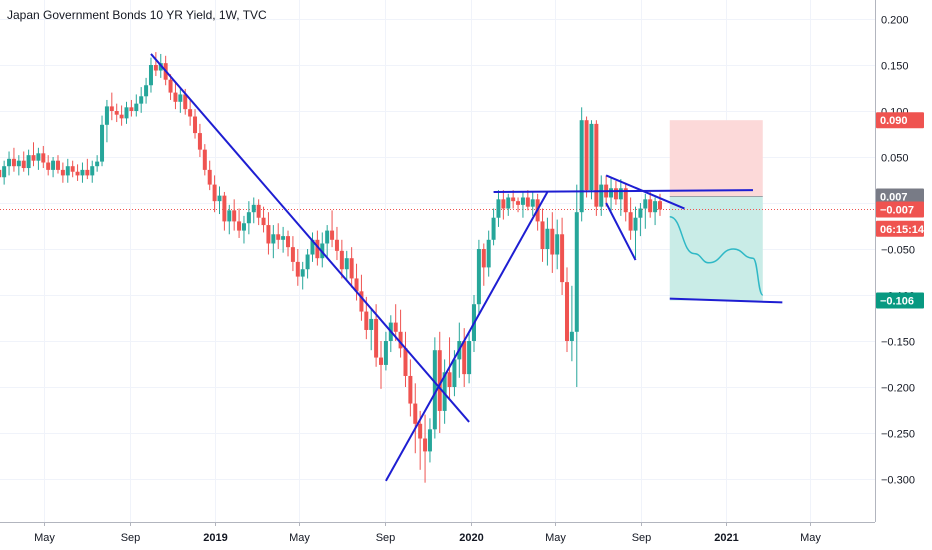  I want to click on price-badge: 0.090, so click(900, 120).